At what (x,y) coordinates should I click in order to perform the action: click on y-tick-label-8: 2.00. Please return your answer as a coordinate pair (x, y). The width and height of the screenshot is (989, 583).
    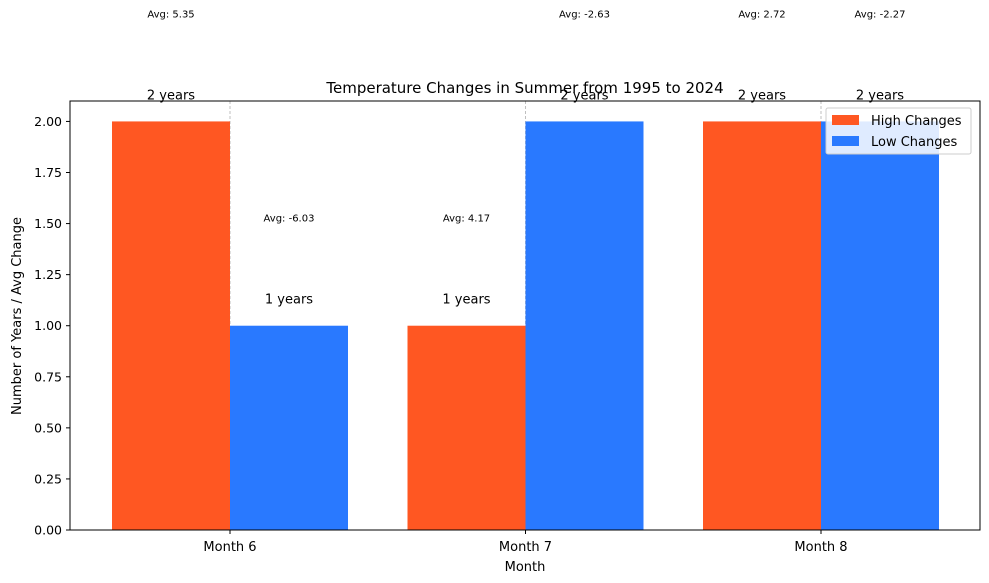
    Looking at the image, I should click on (48, 121).